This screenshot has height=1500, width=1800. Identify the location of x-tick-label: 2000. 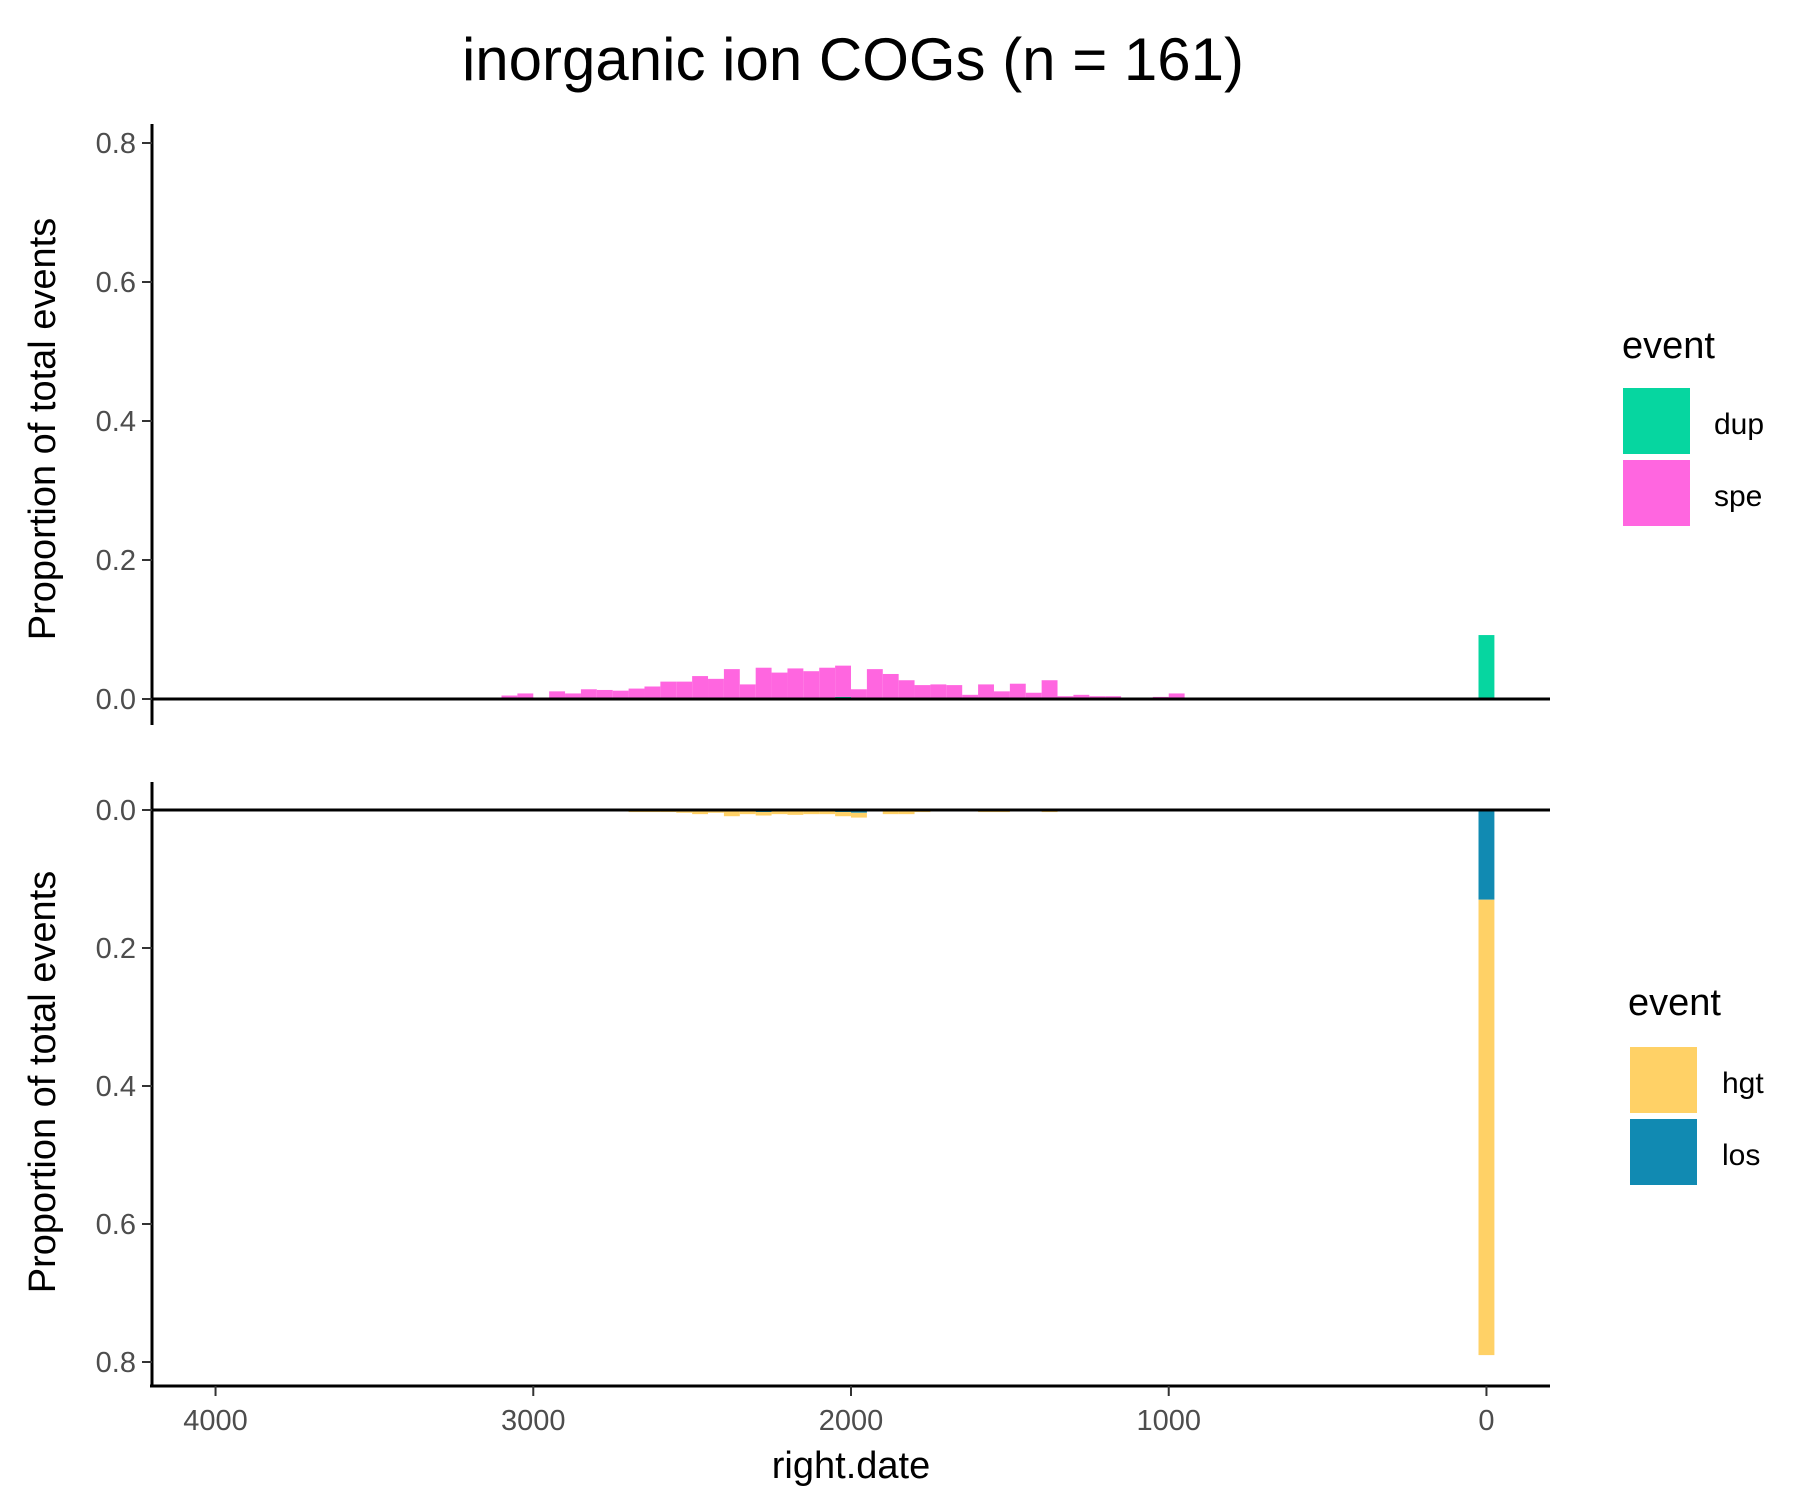
(851, 1421).